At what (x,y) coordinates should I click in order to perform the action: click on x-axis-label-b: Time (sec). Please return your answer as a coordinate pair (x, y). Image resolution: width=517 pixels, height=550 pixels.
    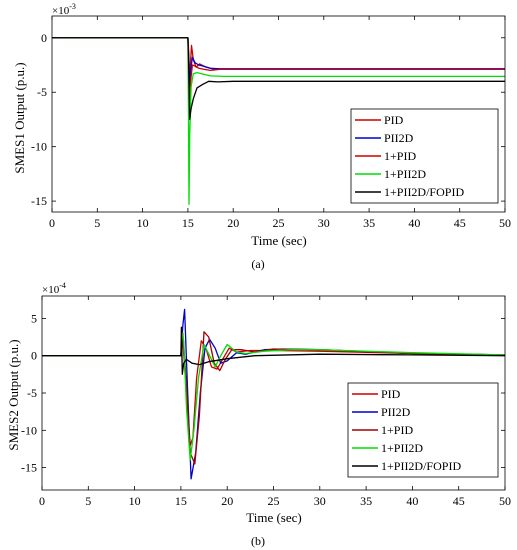
    Looking at the image, I should click on (274, 517).